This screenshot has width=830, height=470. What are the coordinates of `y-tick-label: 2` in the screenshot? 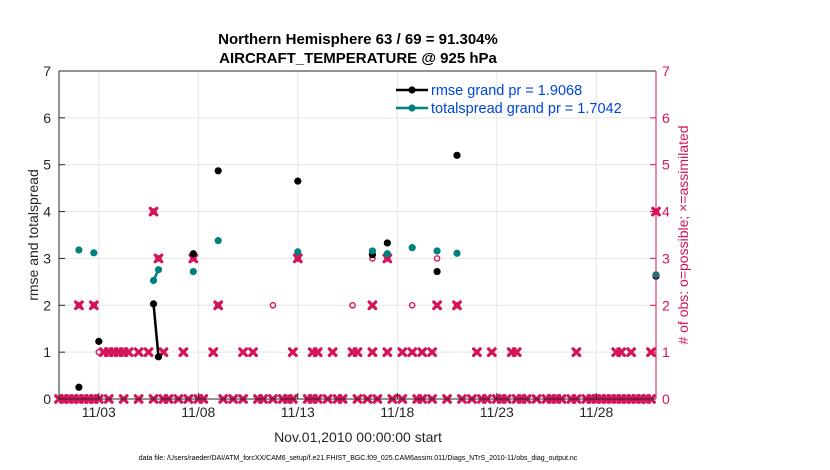 It's located at (47, 305).